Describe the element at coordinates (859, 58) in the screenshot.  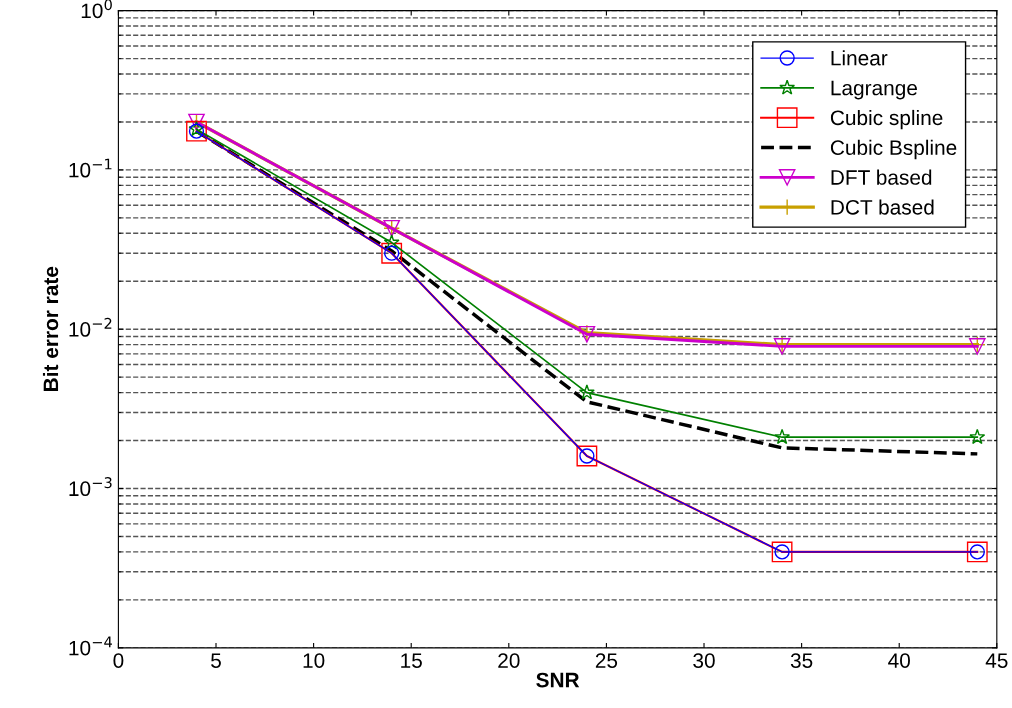
I see `legend-label: Linear` at that location.